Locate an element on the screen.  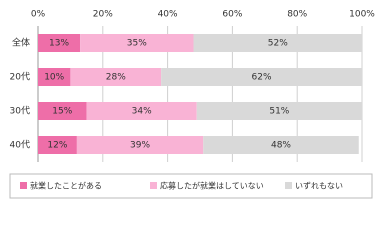
value-label: 48% is located at coordinates (281, 146).